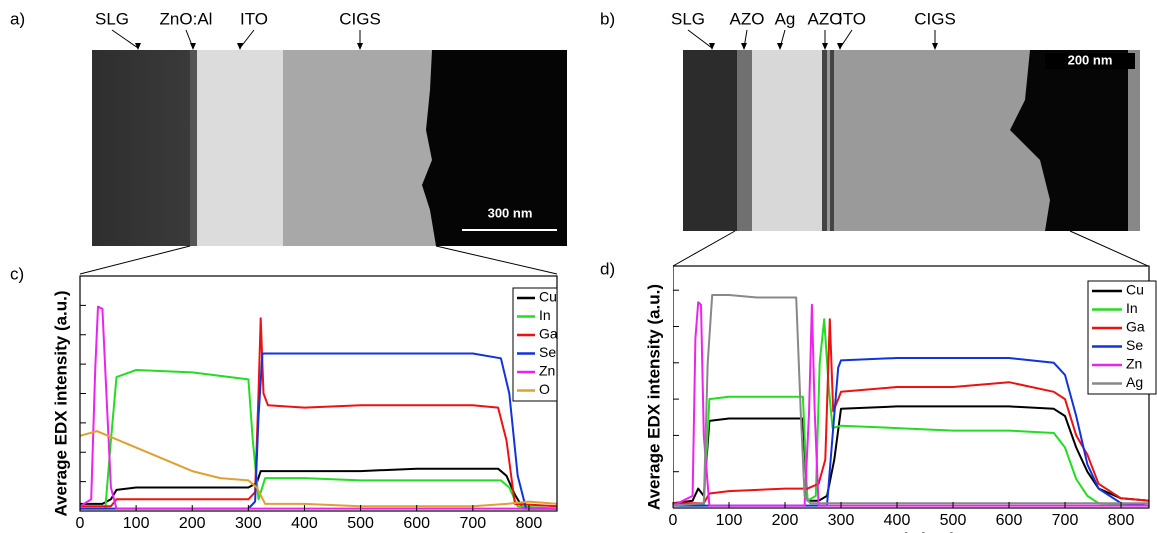 Image resolution: width=1157 pixels, height=533 pixels. Describe the element at coordinates (186, 18) in the screenshot. I see `layer-label: ZnO:Al` at that location.